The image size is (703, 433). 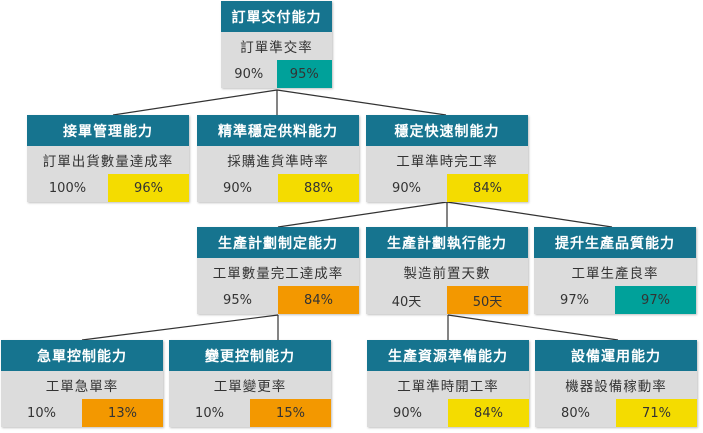 I want to click on target-value: 80%, so click(x=575, y=413).